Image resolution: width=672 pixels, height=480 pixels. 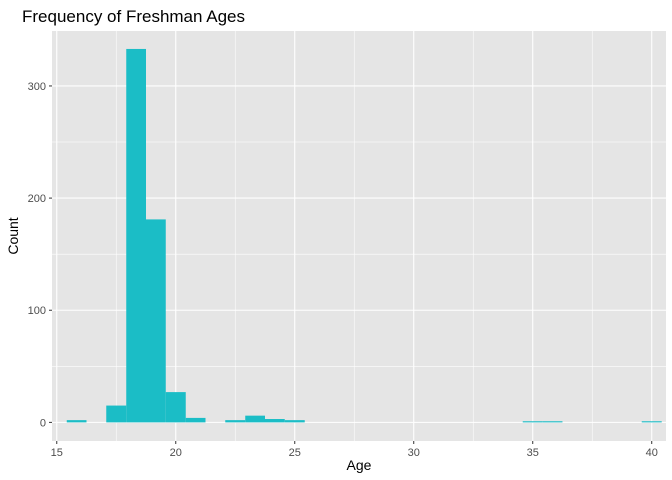 I want to click on y-tick-label: 200, so click(x=37, y=199).